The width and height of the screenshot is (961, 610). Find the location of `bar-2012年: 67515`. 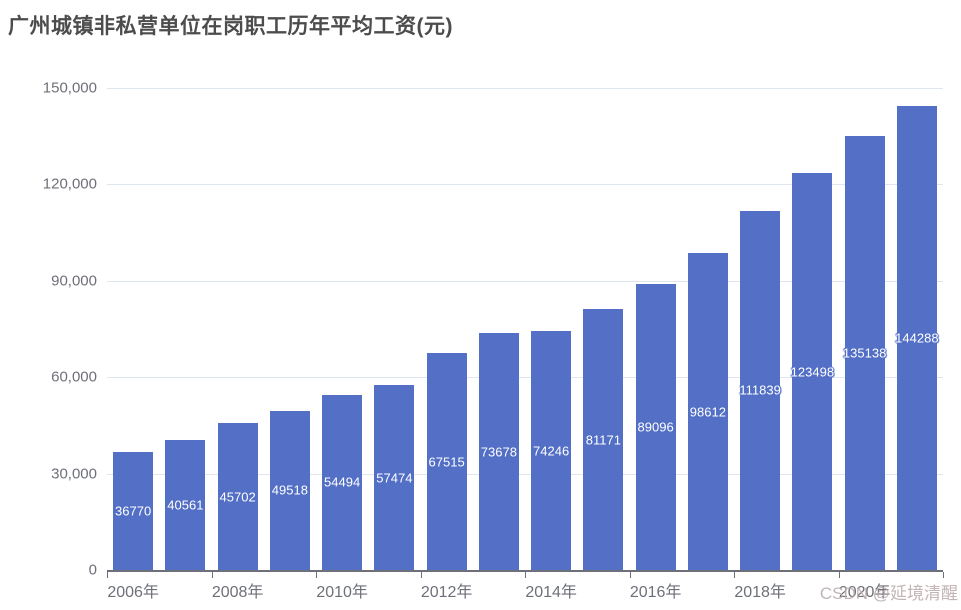

bar-2012年: 67515 is located at coordinates (446, 461).